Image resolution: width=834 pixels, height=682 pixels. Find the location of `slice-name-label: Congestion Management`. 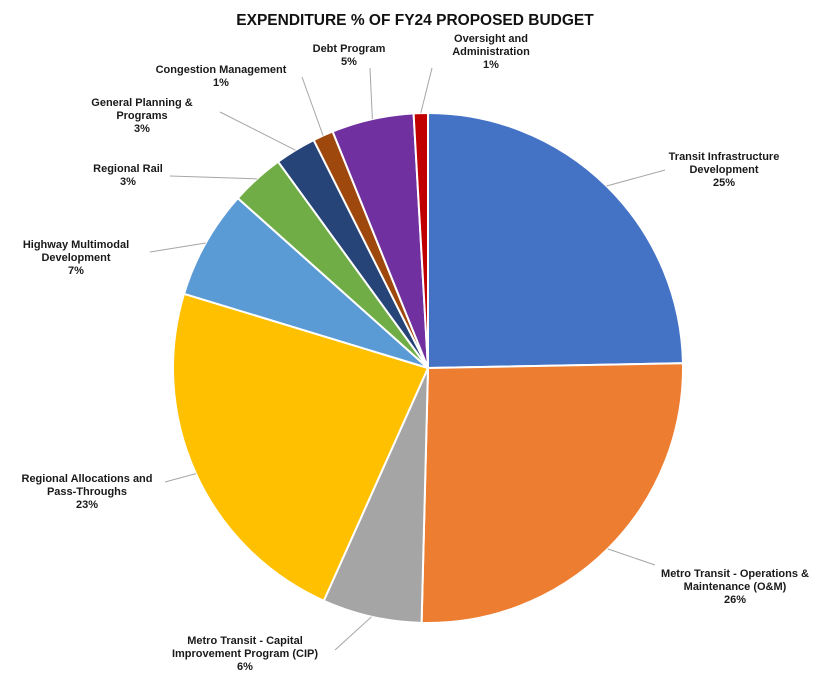

slice-name-label: Congestion Management is located at coordinates (221, 70).